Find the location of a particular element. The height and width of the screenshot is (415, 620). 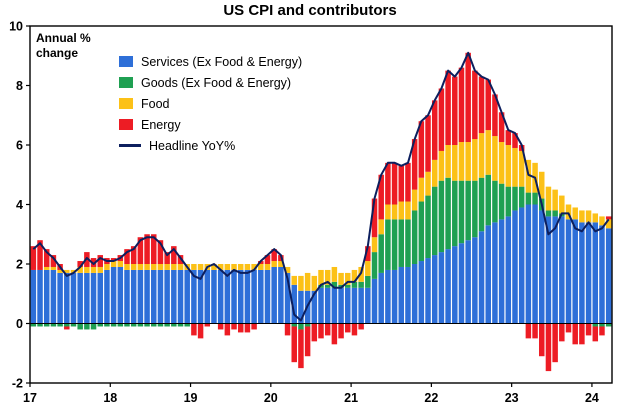

y-tick-label: 6 is located at coordinates (19, 146).